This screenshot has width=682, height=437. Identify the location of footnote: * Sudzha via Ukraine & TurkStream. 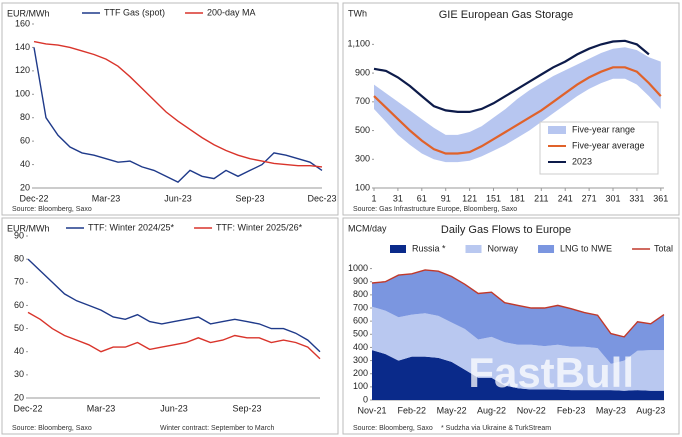
(496, 428).